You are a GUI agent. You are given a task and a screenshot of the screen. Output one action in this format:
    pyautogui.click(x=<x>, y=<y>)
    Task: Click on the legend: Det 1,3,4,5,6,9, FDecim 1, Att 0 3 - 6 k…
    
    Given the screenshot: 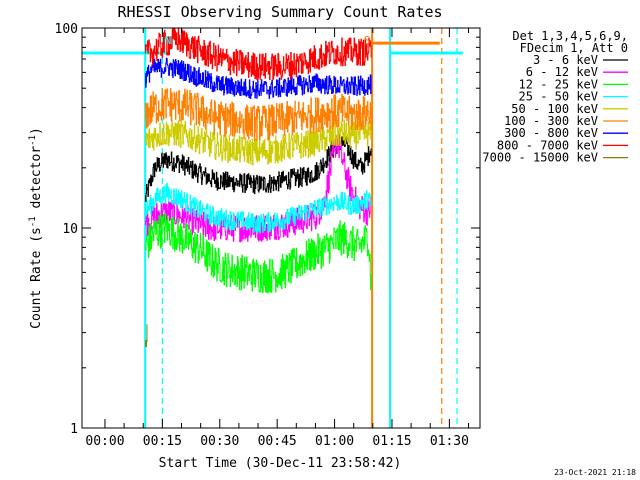 What is the action you would take?
    pyautogui.click(x=555, y=97)
    